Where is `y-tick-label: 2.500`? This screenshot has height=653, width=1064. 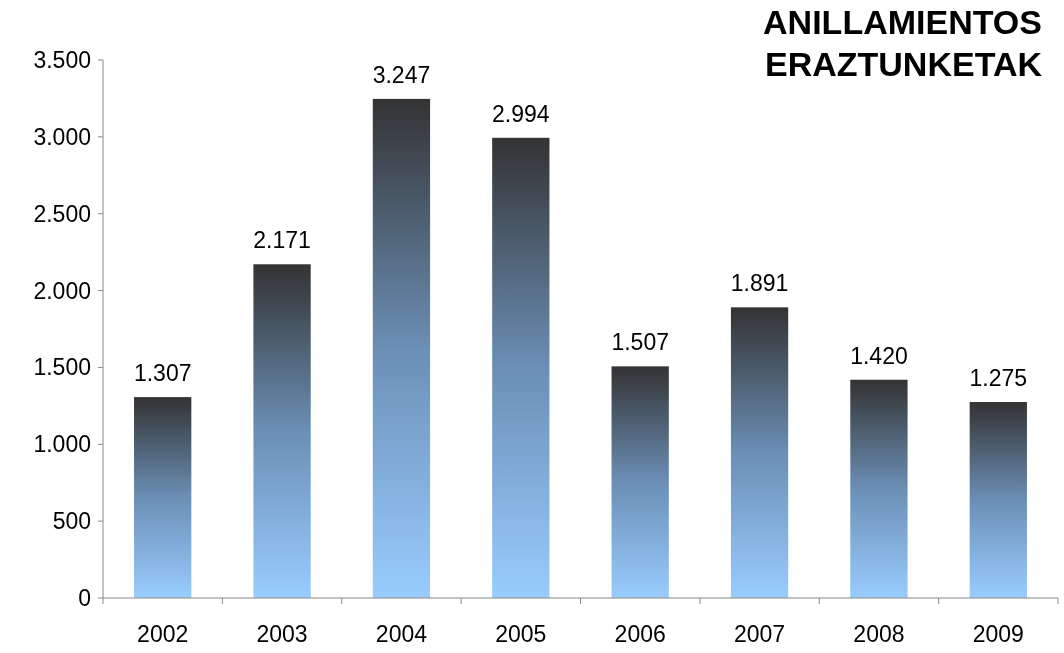
y-tick-label: 2.500 is located at coordinates (62, 213).